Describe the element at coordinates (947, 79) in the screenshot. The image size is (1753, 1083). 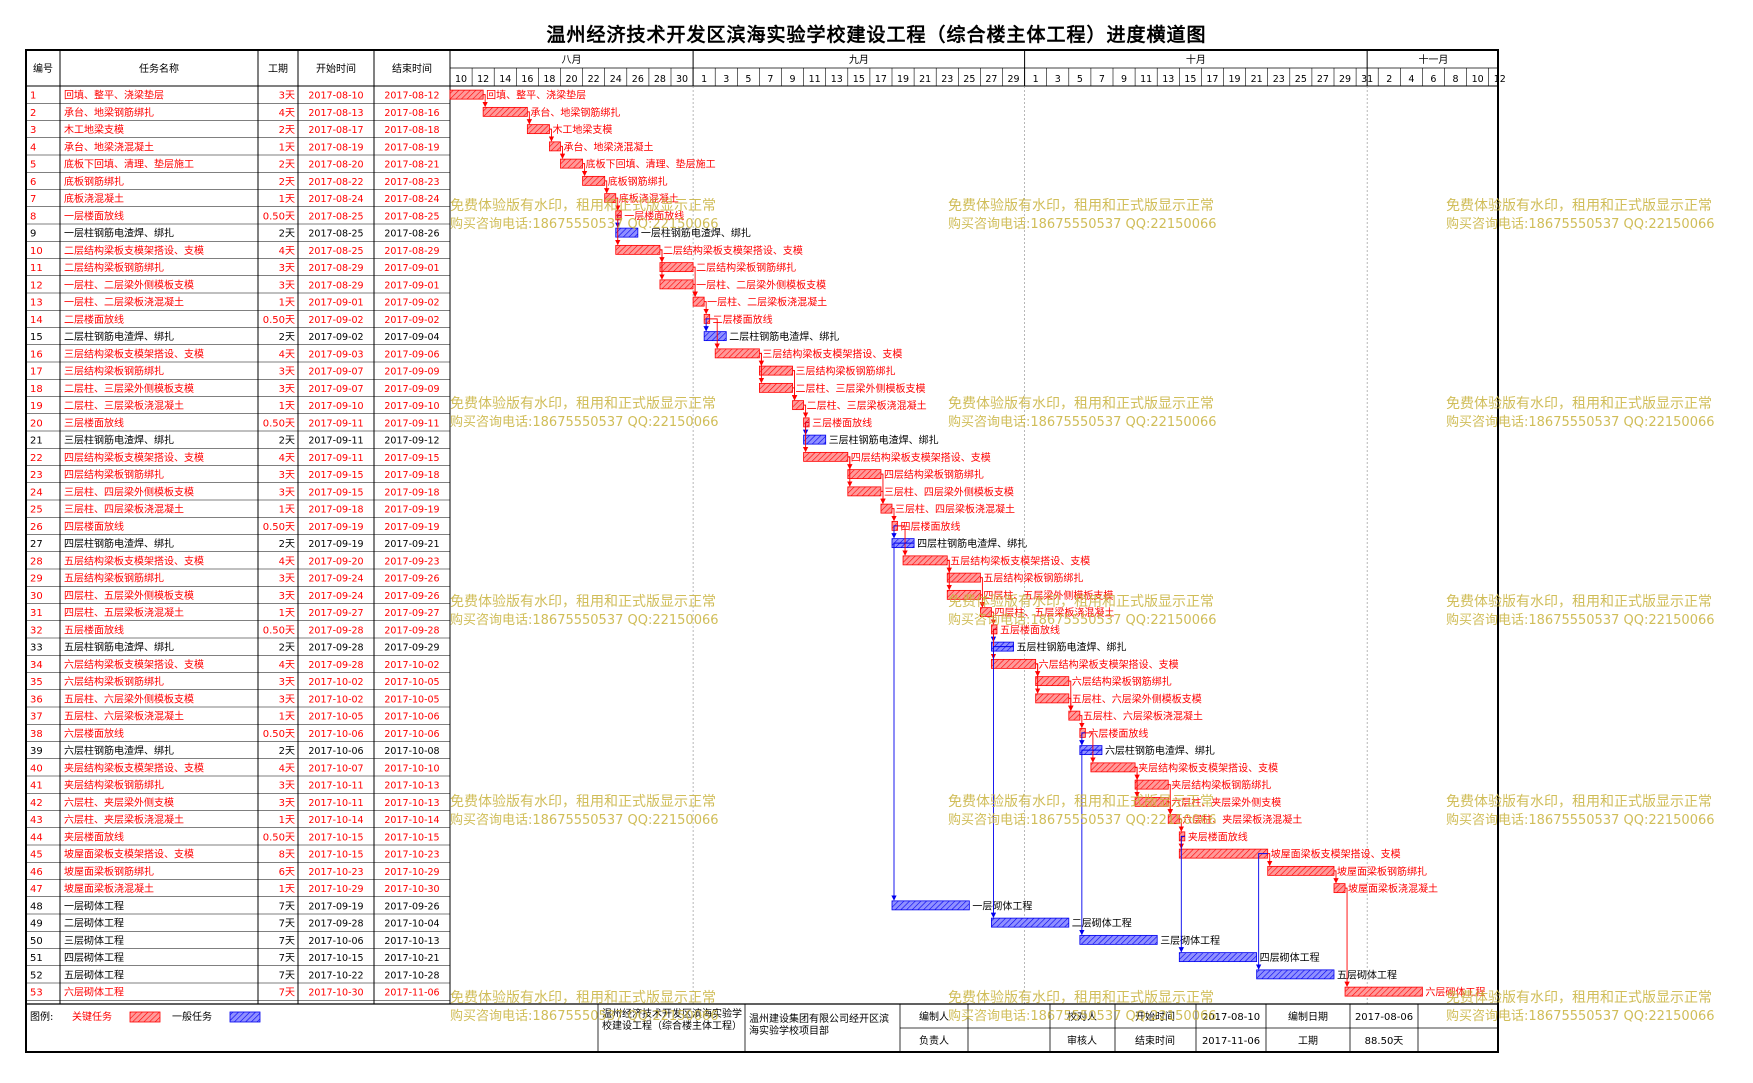
I see `day-tick-label: 23` at that location.